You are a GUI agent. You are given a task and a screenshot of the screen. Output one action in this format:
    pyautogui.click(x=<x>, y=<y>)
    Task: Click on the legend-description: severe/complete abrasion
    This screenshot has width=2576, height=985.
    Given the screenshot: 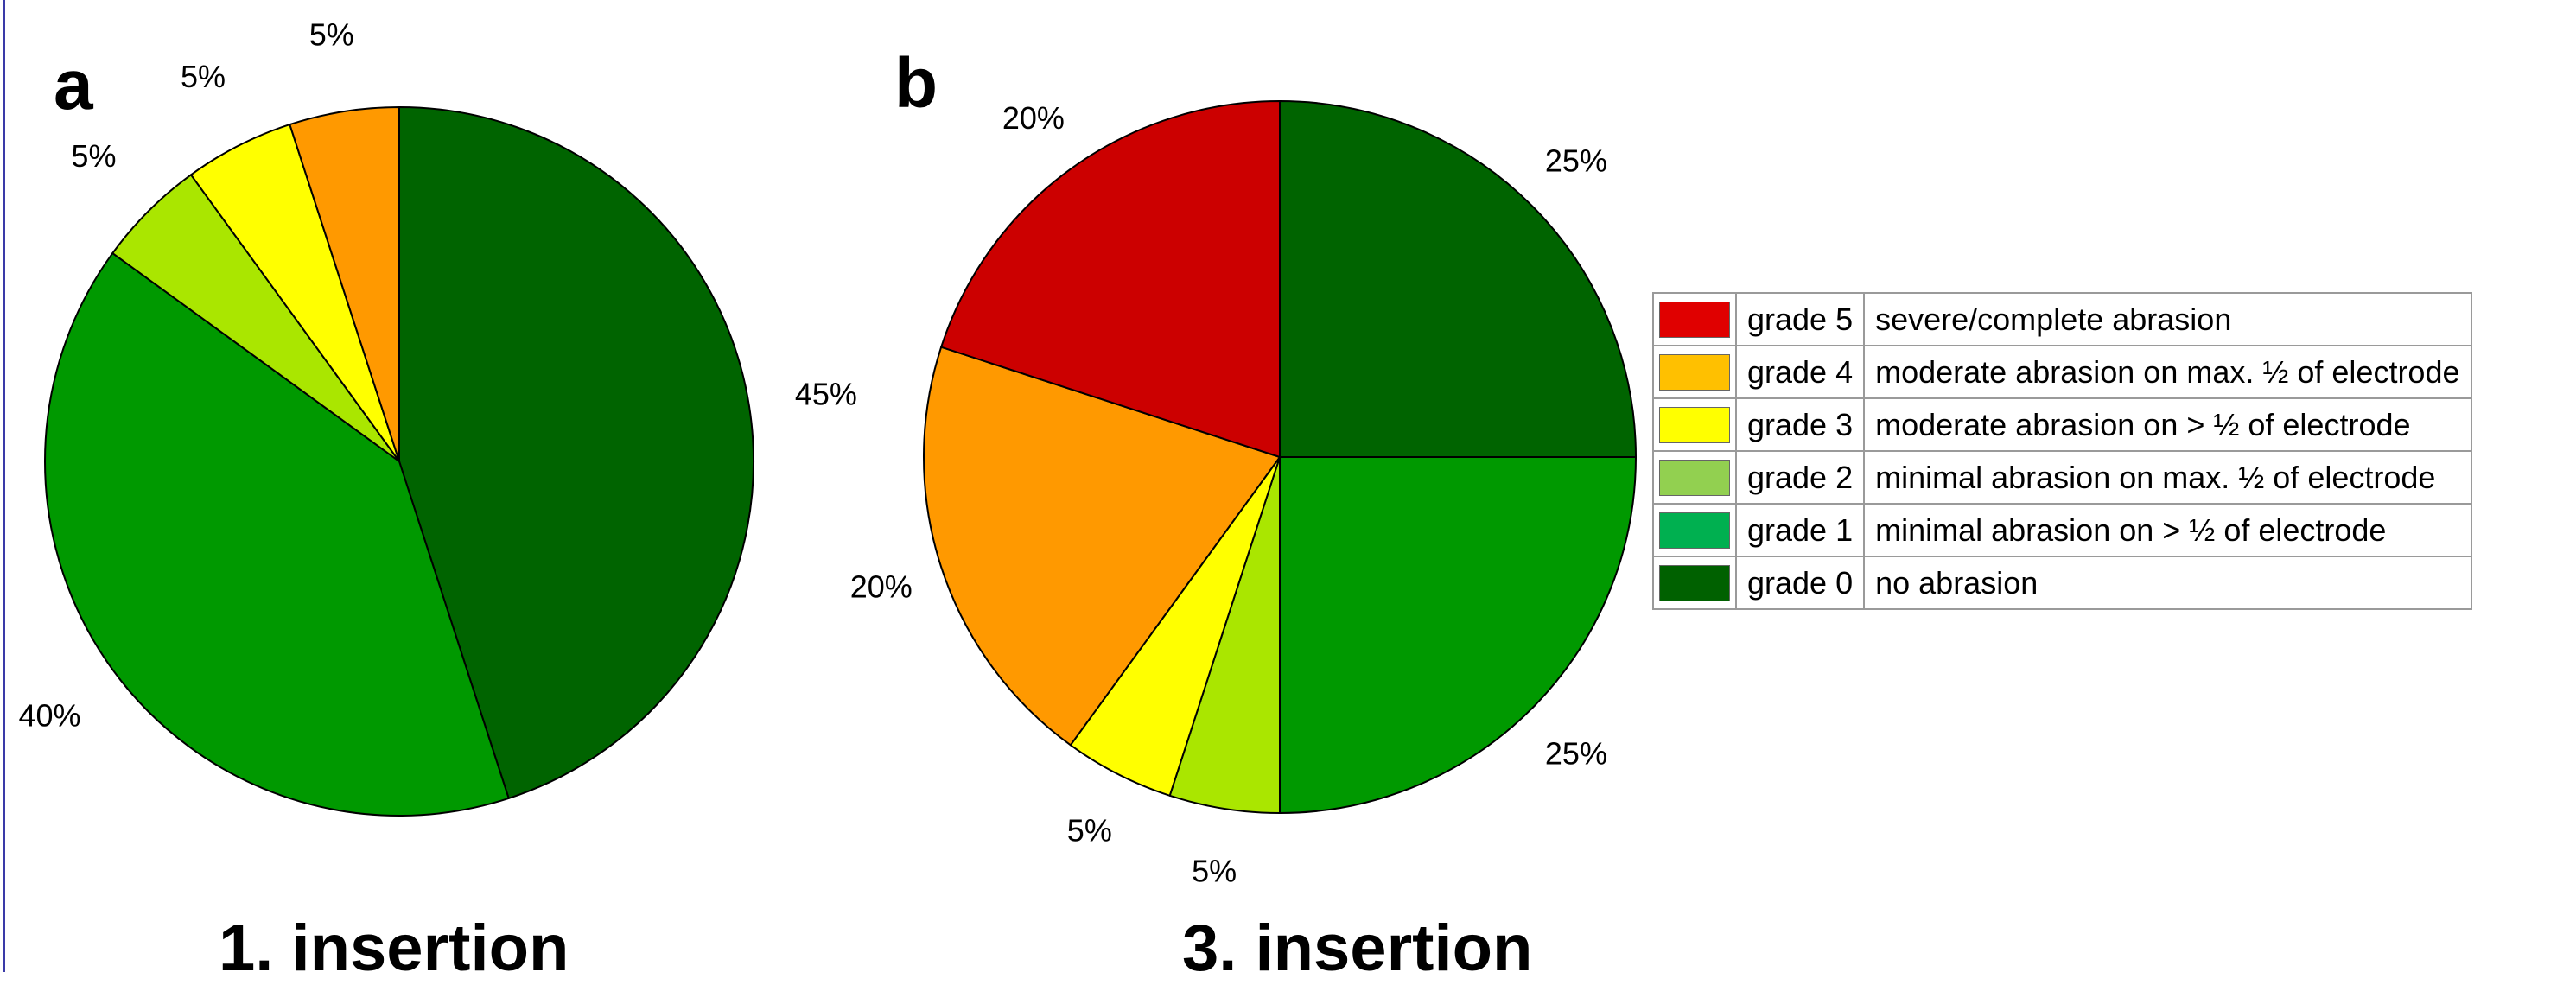 What is the action you would take?
    pyautogui.click(x=2168, y=319)
    